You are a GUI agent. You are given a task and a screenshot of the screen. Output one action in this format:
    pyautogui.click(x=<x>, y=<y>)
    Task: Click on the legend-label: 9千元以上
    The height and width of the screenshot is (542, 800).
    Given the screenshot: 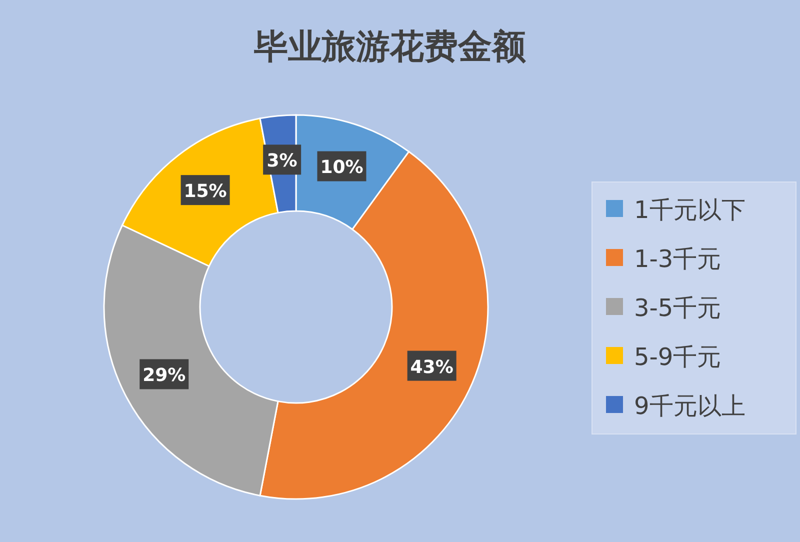 What is the action you would take?
    pyautogui.click(x=690, y=406)
    